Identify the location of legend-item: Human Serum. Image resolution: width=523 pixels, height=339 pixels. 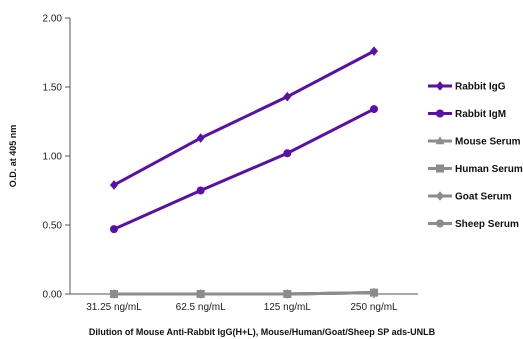
(475, 169).